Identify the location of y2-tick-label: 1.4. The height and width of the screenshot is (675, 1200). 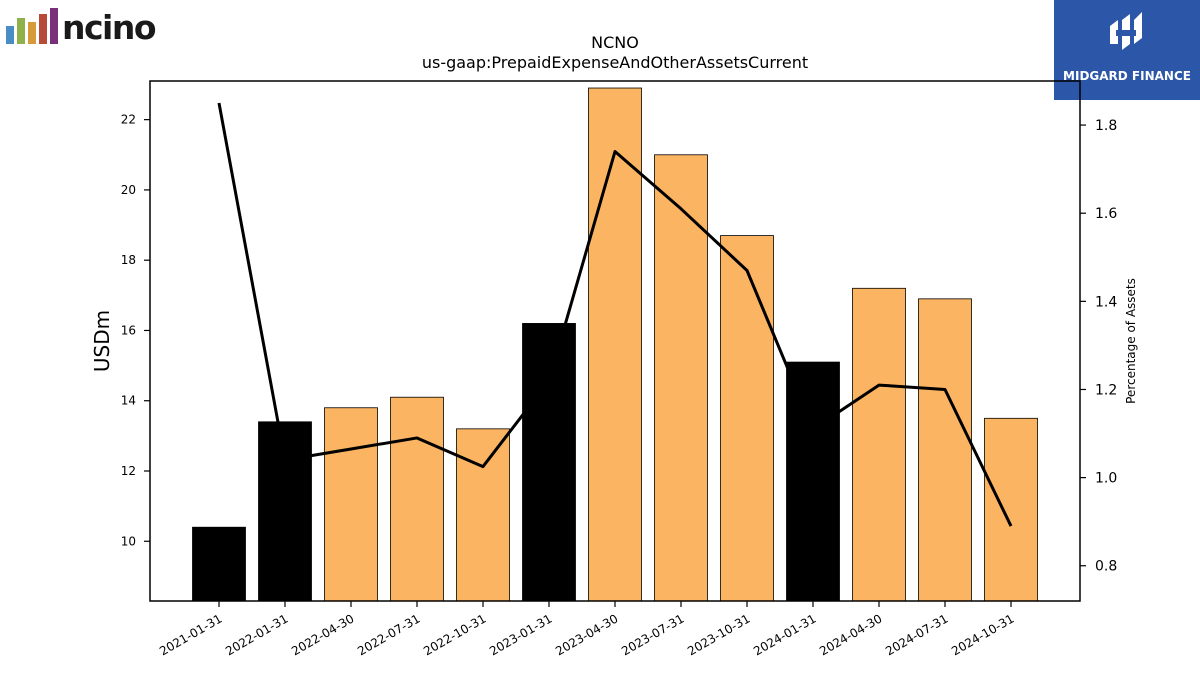
(1106, 302).